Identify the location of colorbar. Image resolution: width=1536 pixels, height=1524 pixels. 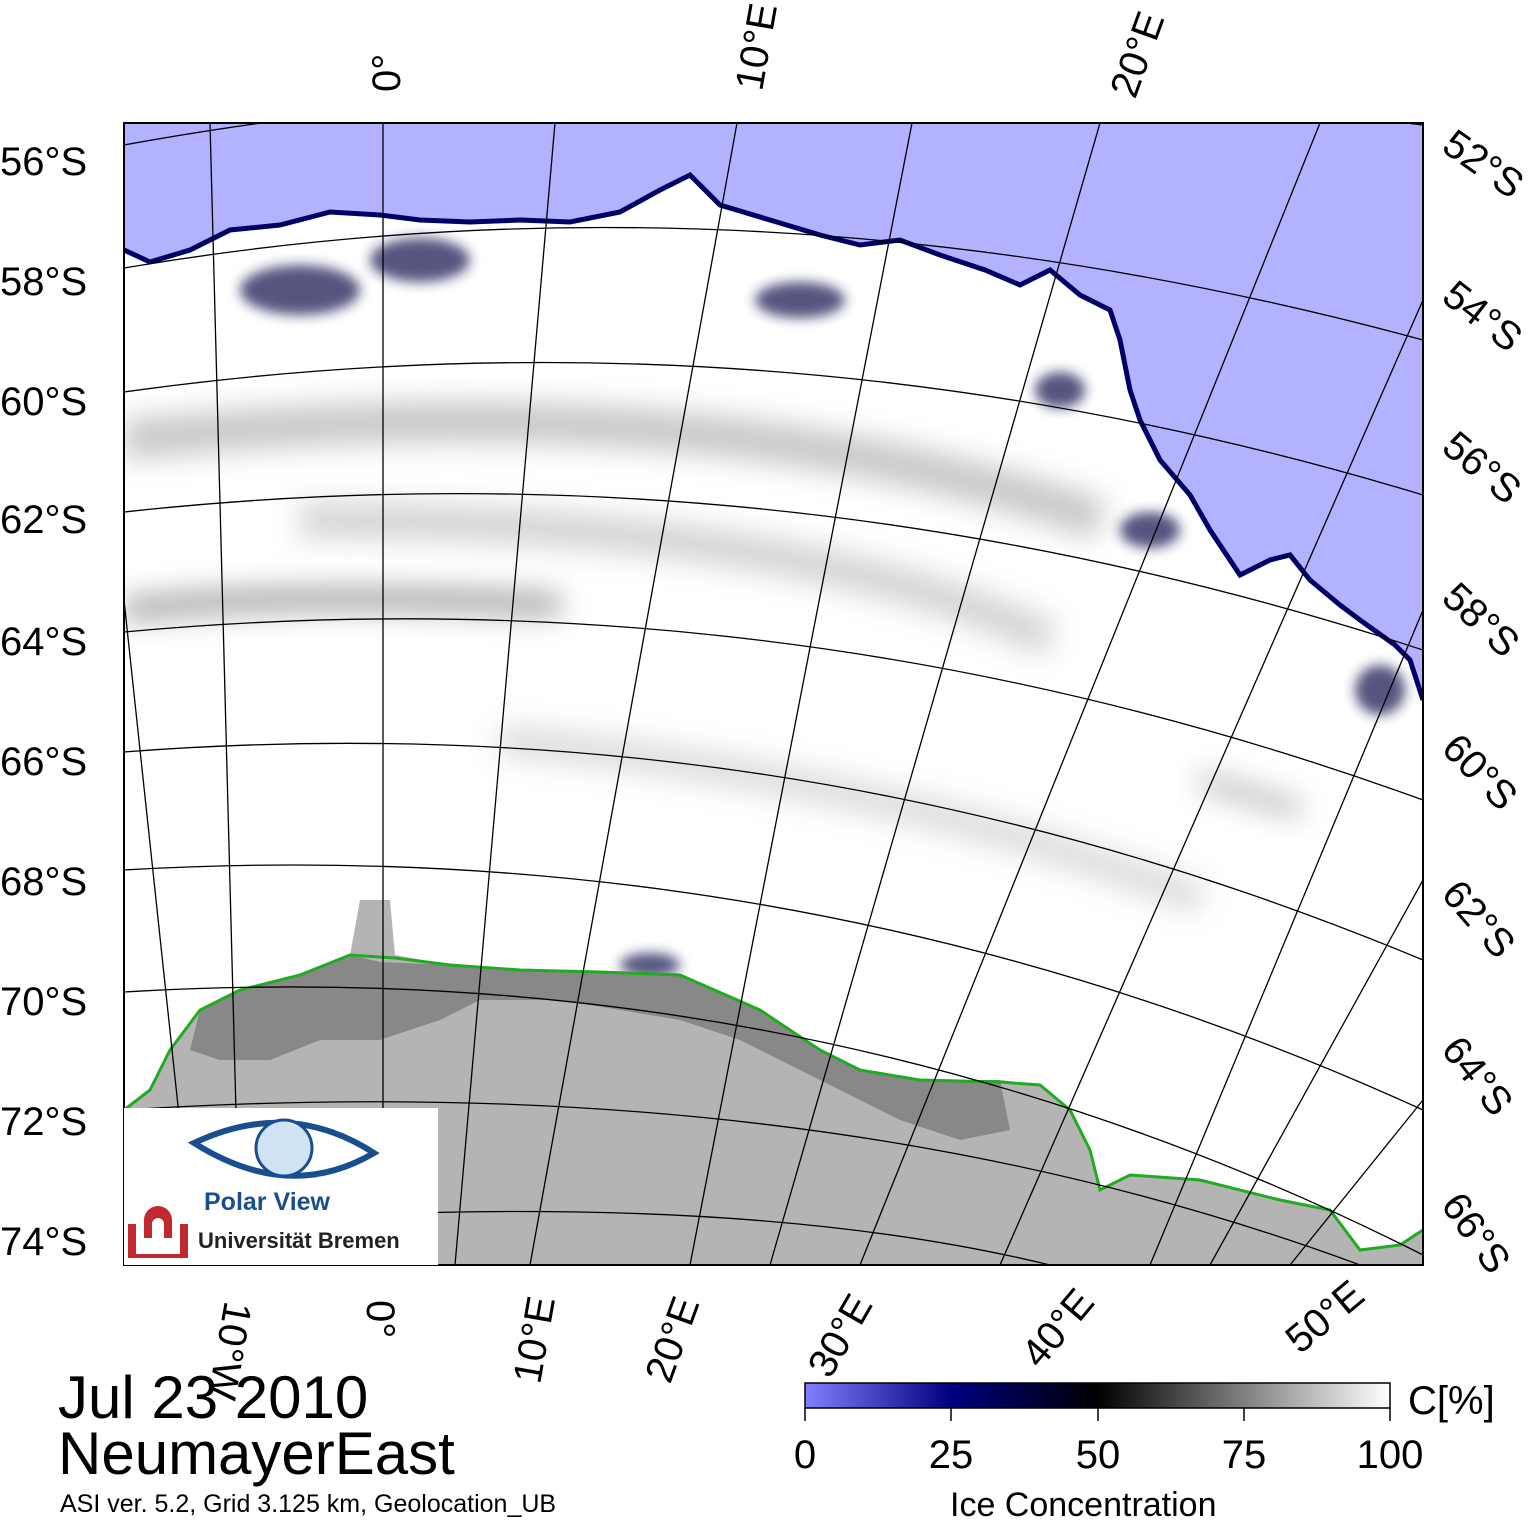
(1097, 1395).